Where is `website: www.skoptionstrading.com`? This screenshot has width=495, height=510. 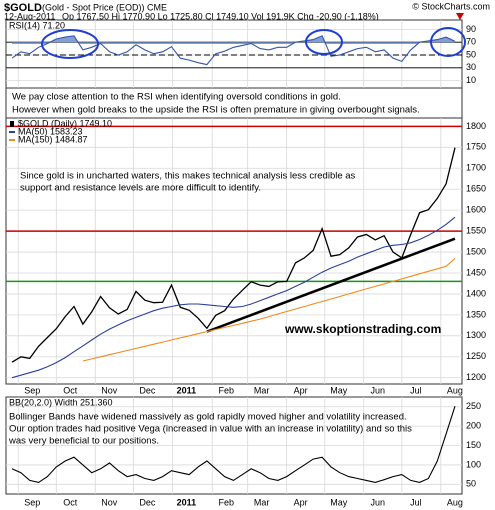 website: www.skoptionstrading.com is located at coordinates (362, 329).